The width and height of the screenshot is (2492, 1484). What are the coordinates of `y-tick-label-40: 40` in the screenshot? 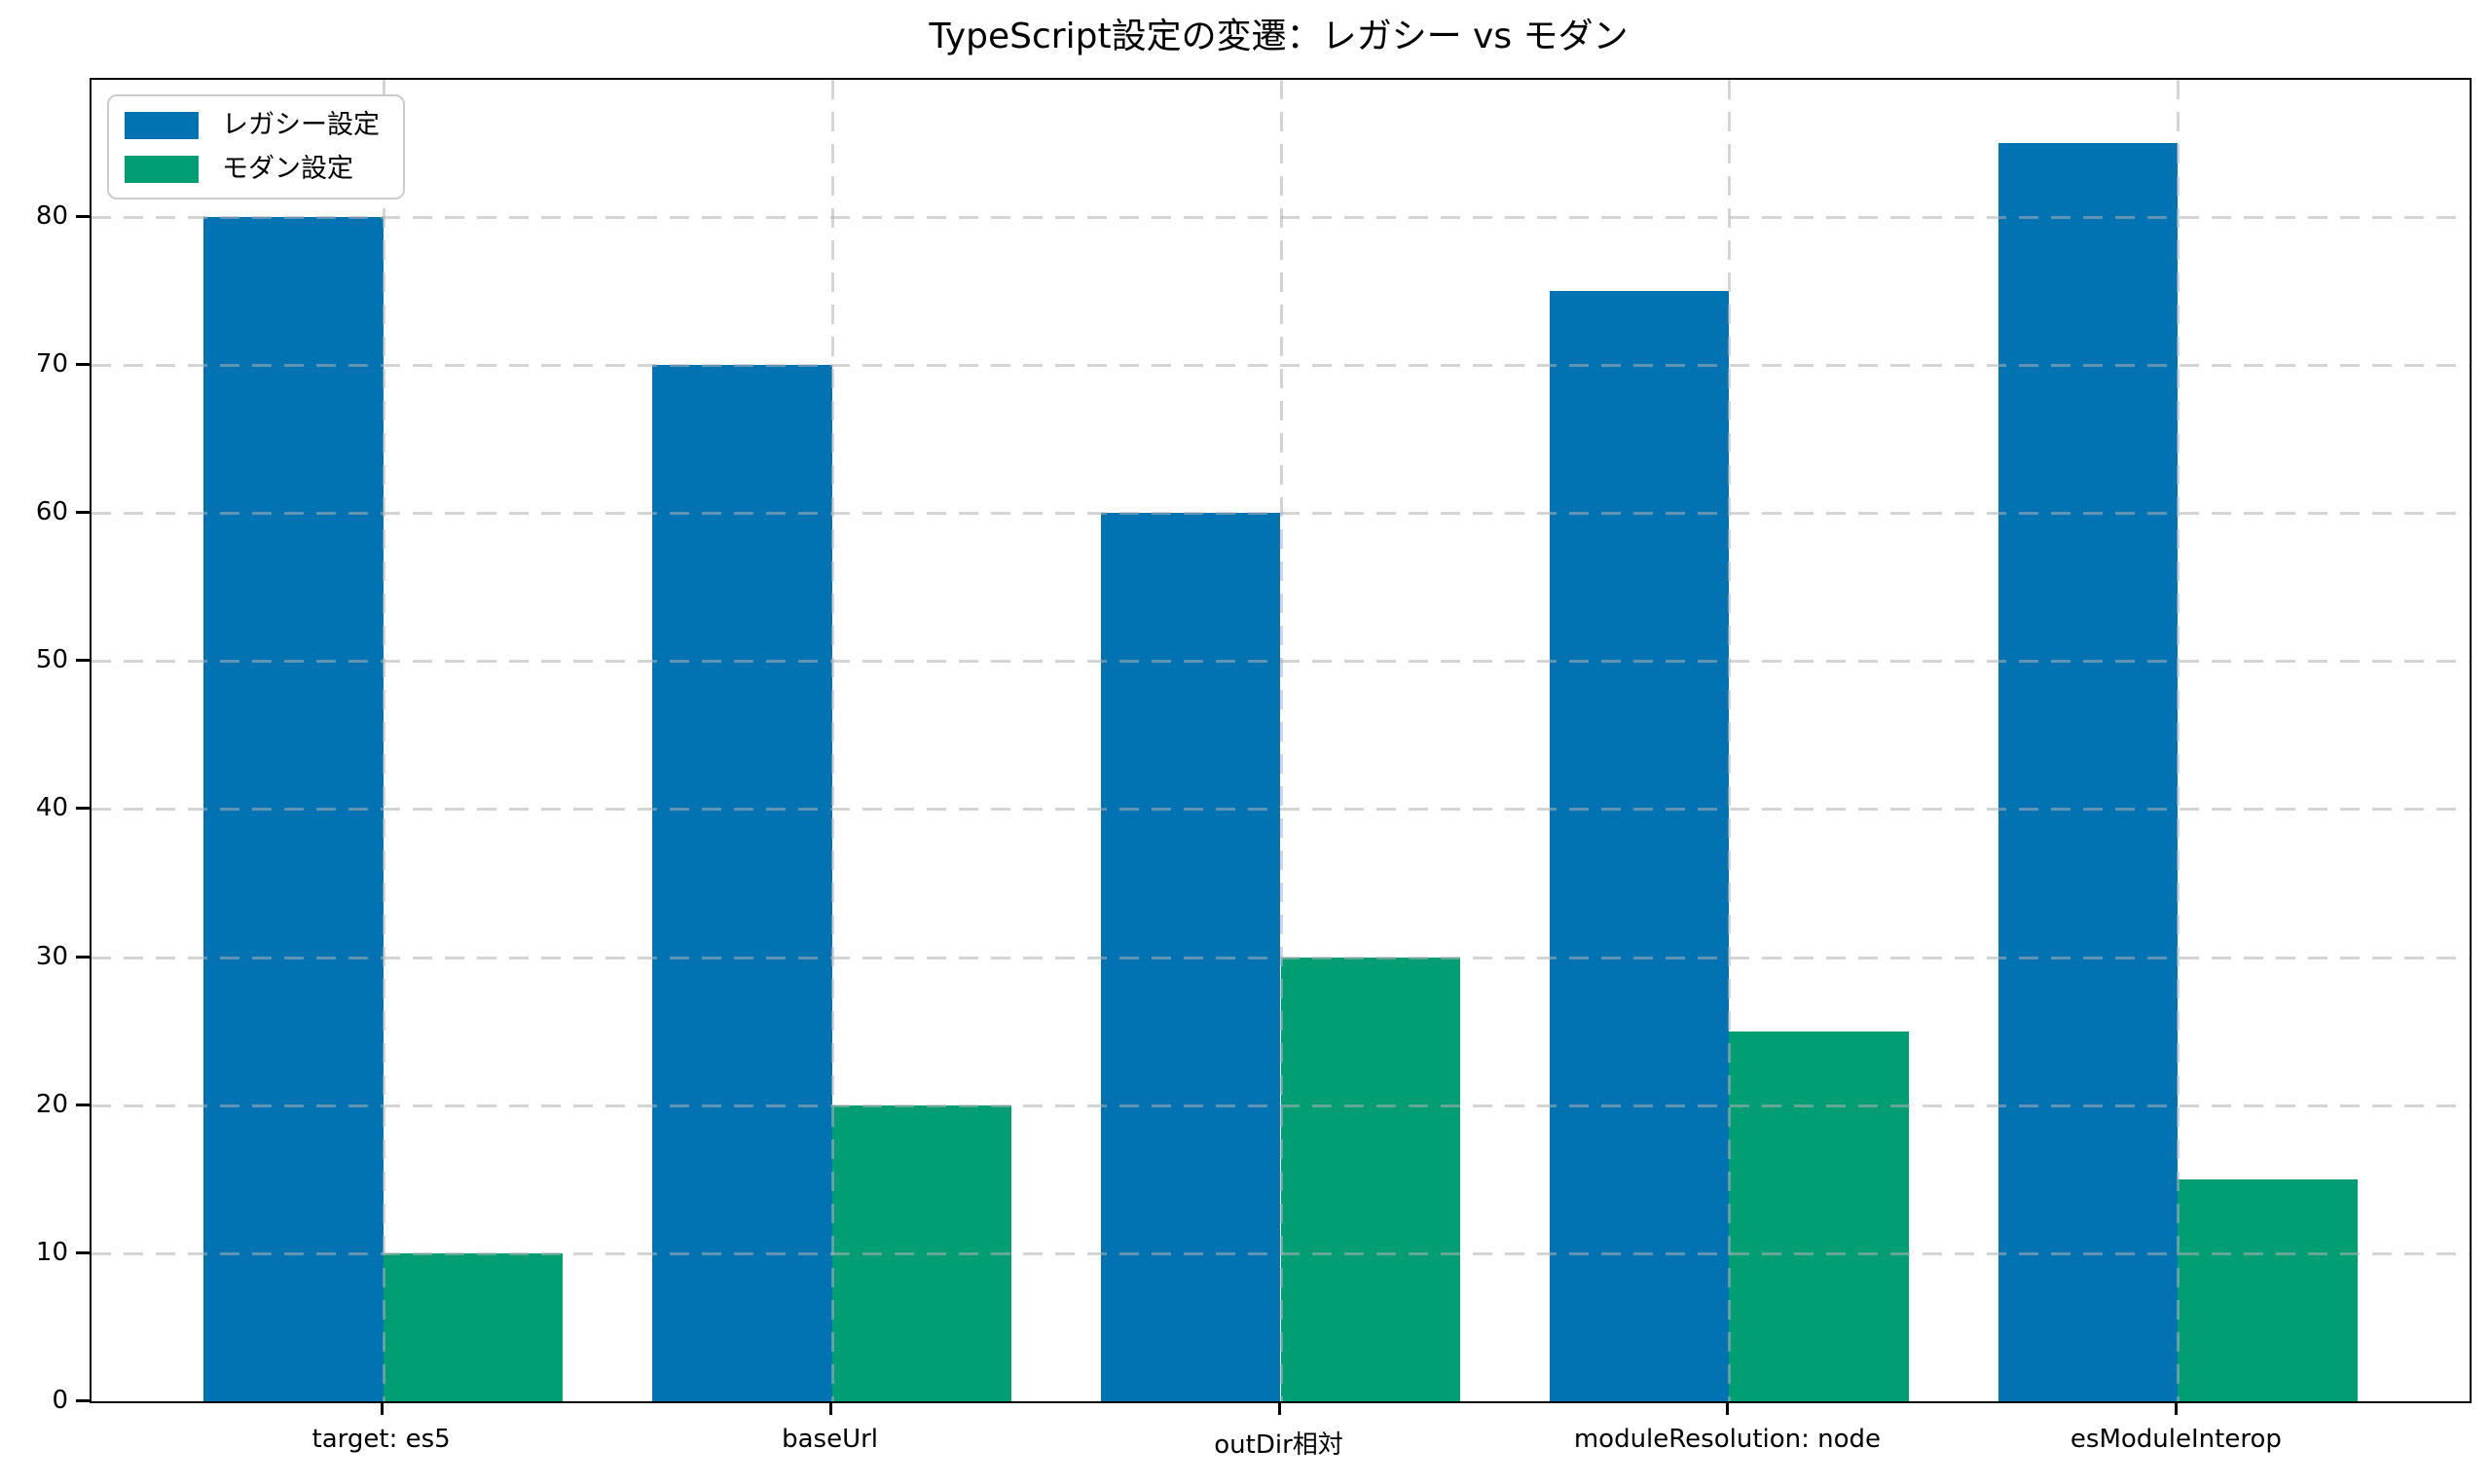 It's located at (51, 808).